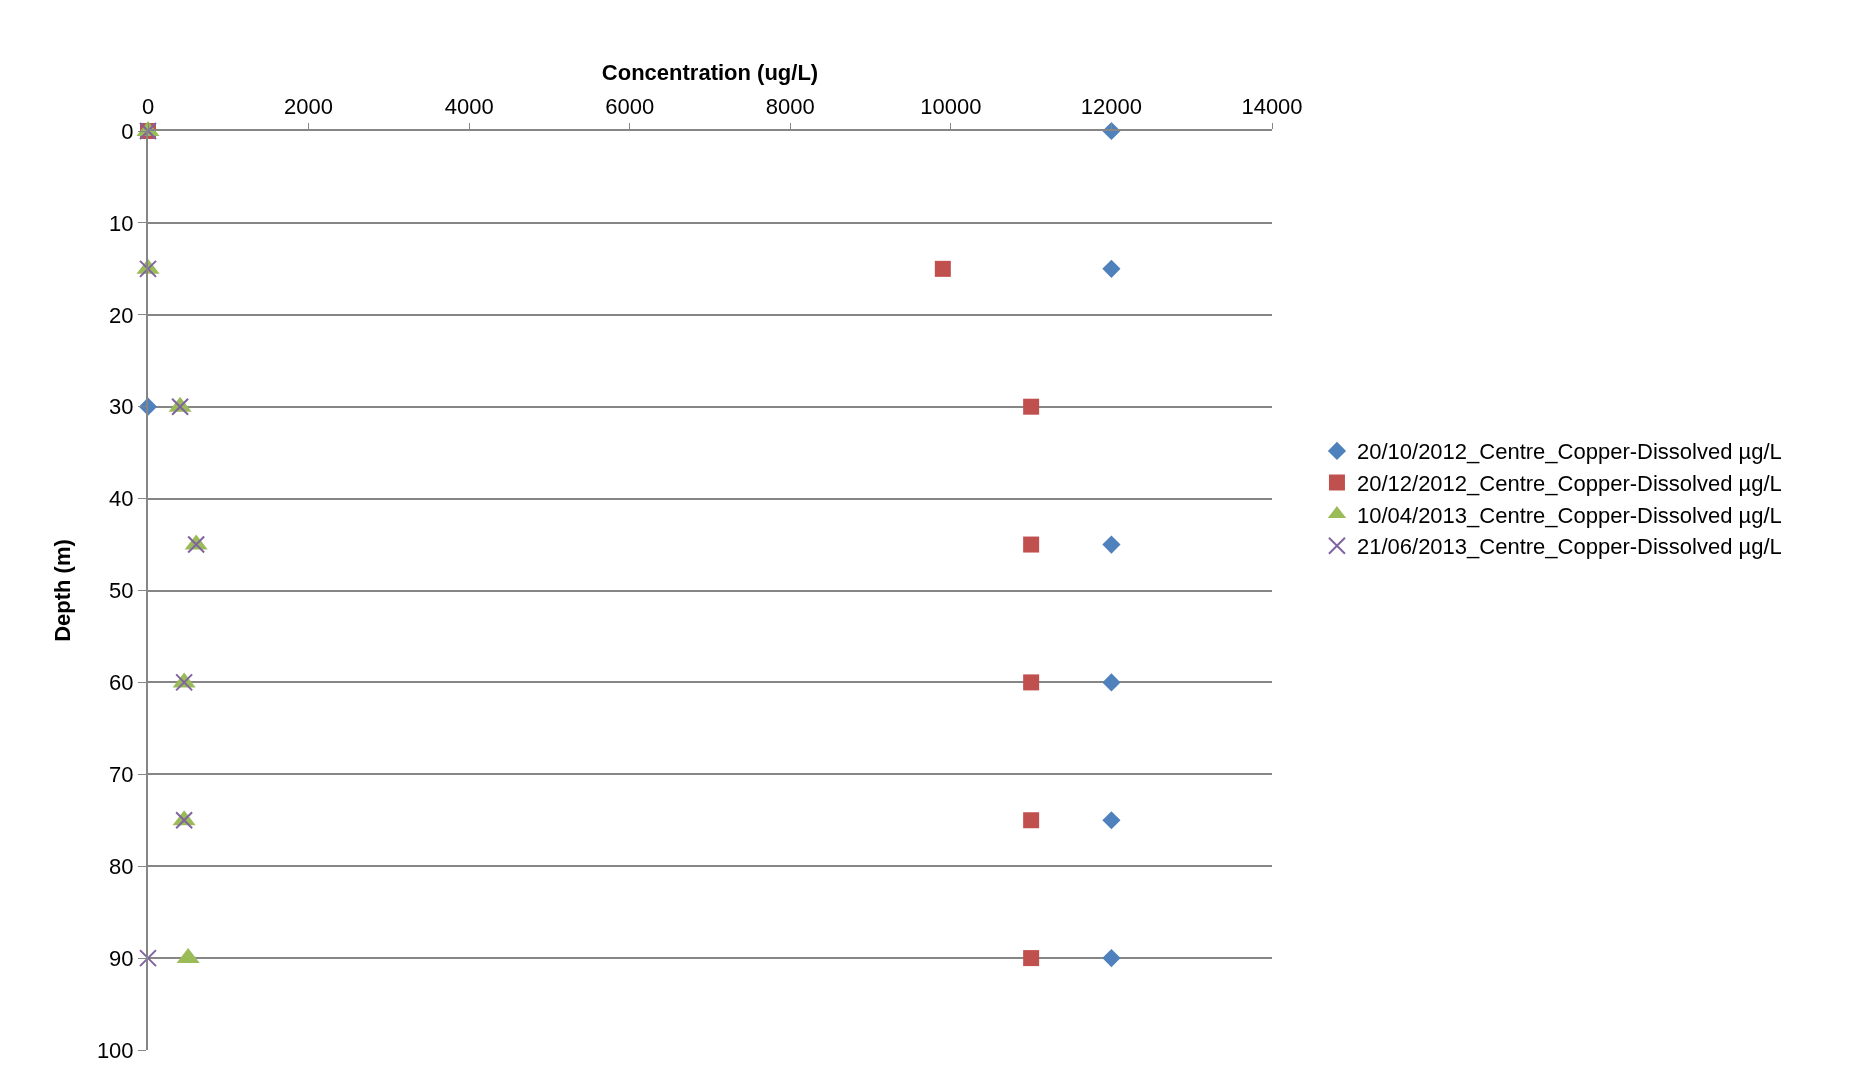 This screenshot has width=1868, height=1077. I want to click on x-tick-label: 10000, so click(951, 107).